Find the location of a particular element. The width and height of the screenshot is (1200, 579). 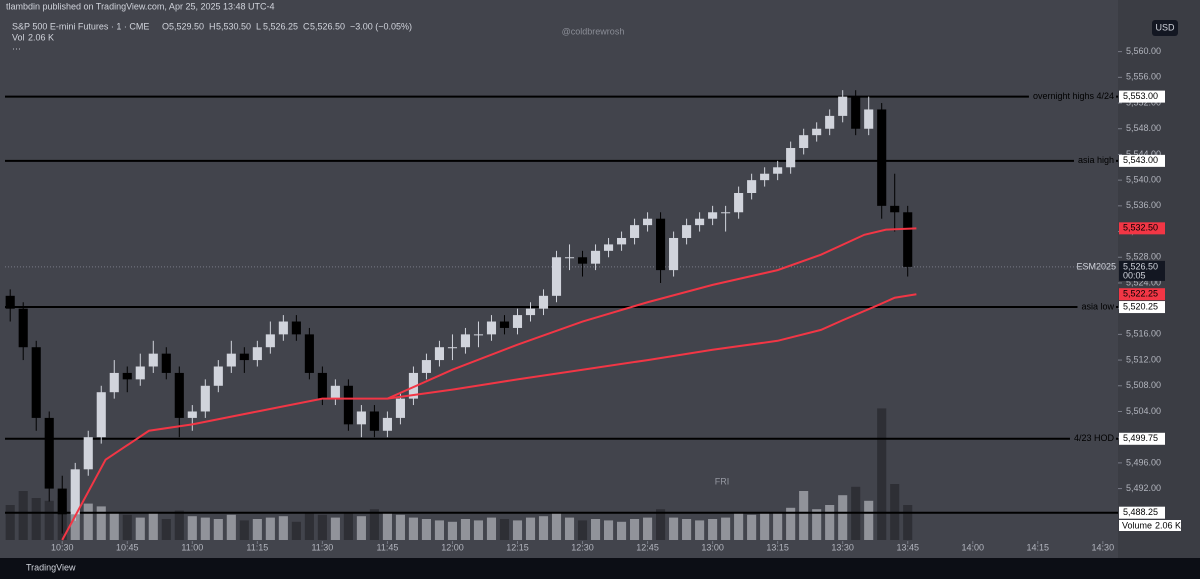

y-tick-label: 5,496.00 is located at coordinates (1143, 462).